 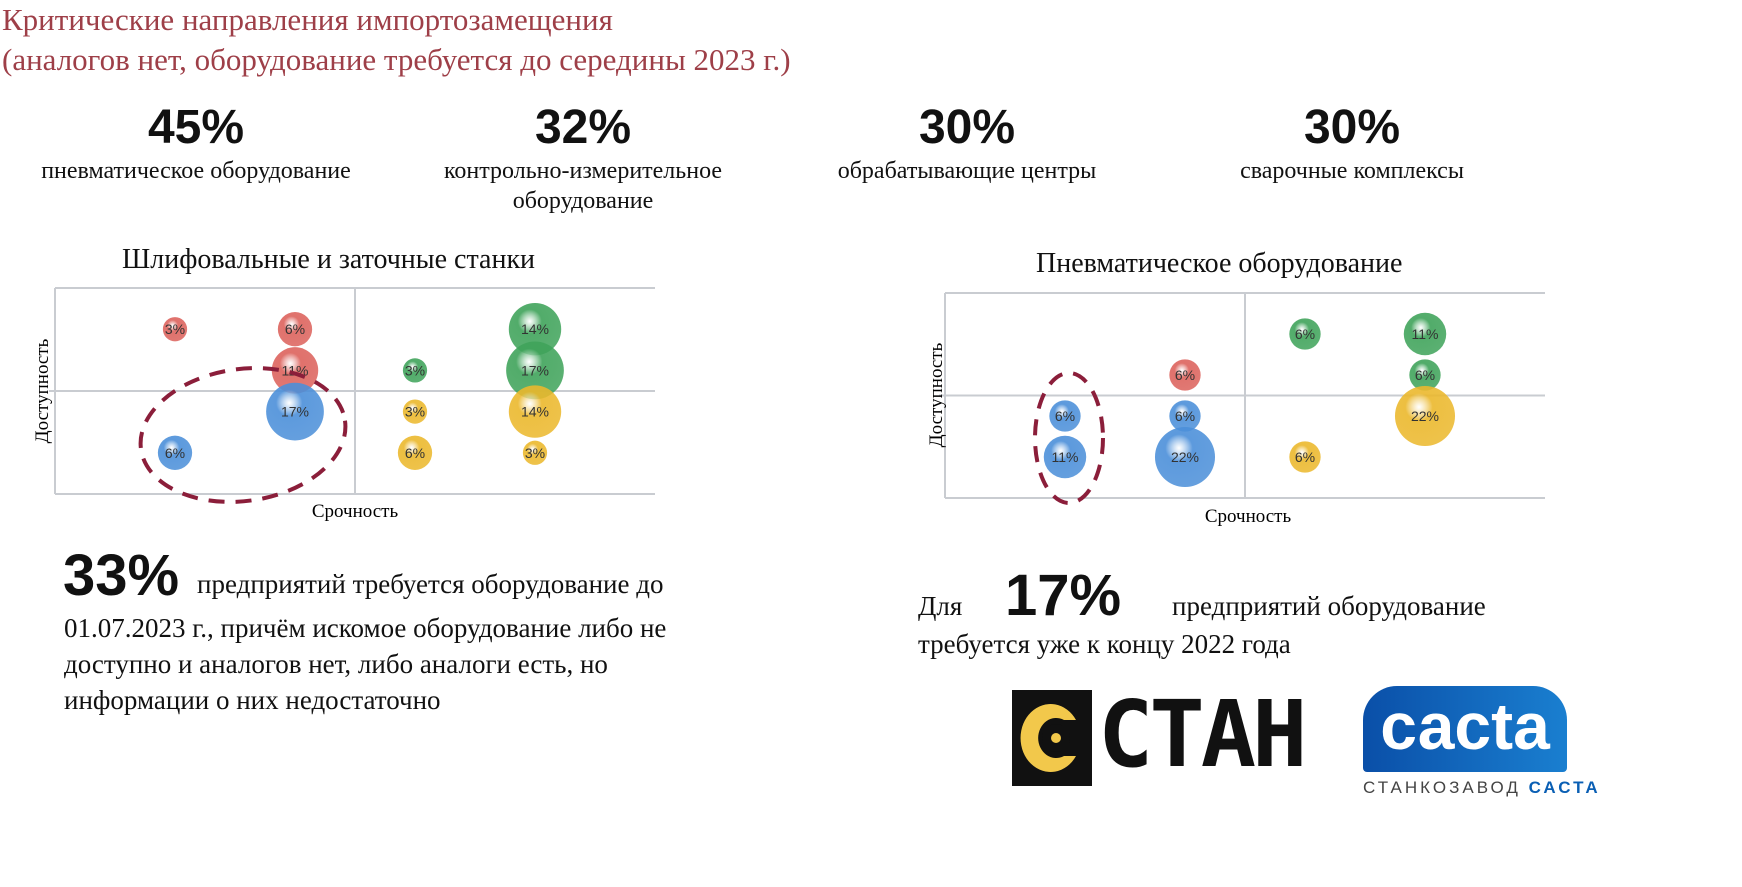 I want to click on stat-label: пневматическое оборудование, so click(x=196, y=171).